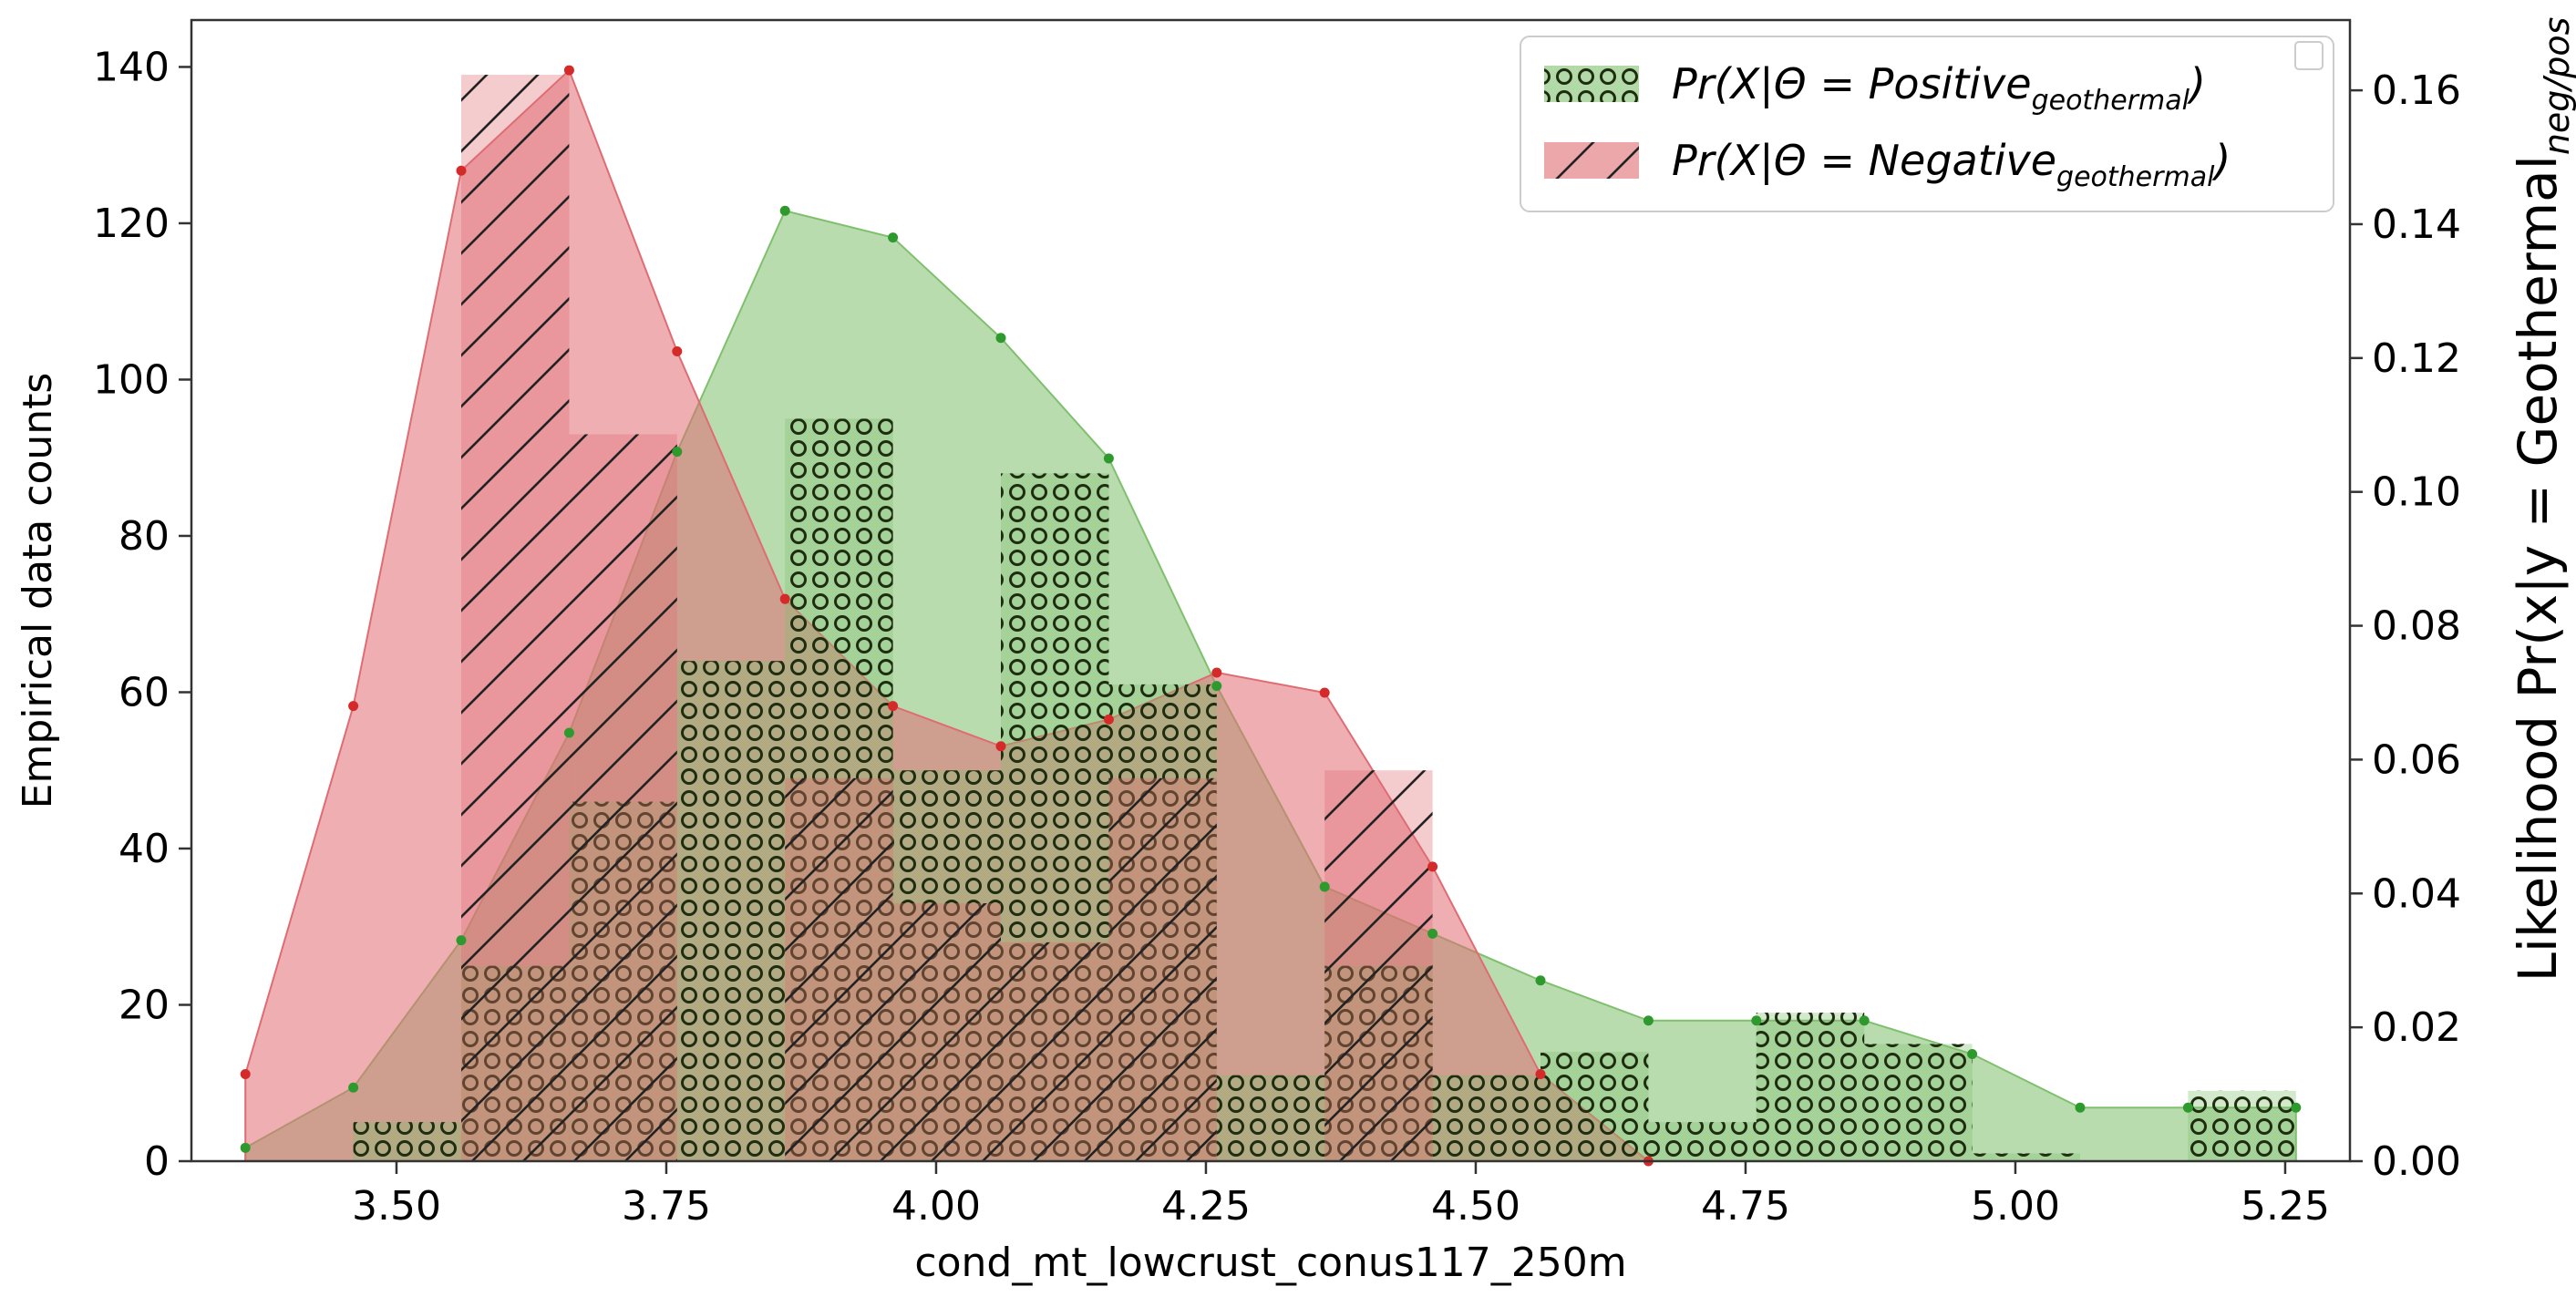 The width and height of the screenshot is (2576, 1307). I want to click on y-right-tick-label: 0.10, so click(2416, 493).